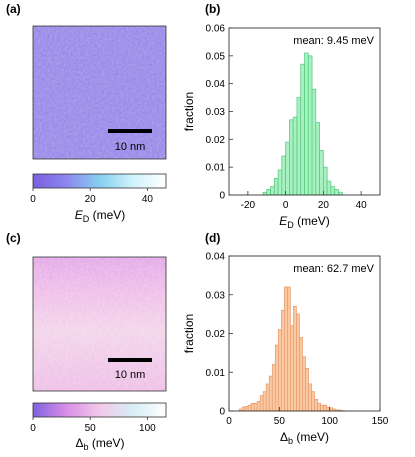 This screenshot has width=415, height=457. What do you see at coordinates (216, 112) in the screenshot?
I see `histogram-b-ytick-label: 0.03` at bounding box center [216, 112].